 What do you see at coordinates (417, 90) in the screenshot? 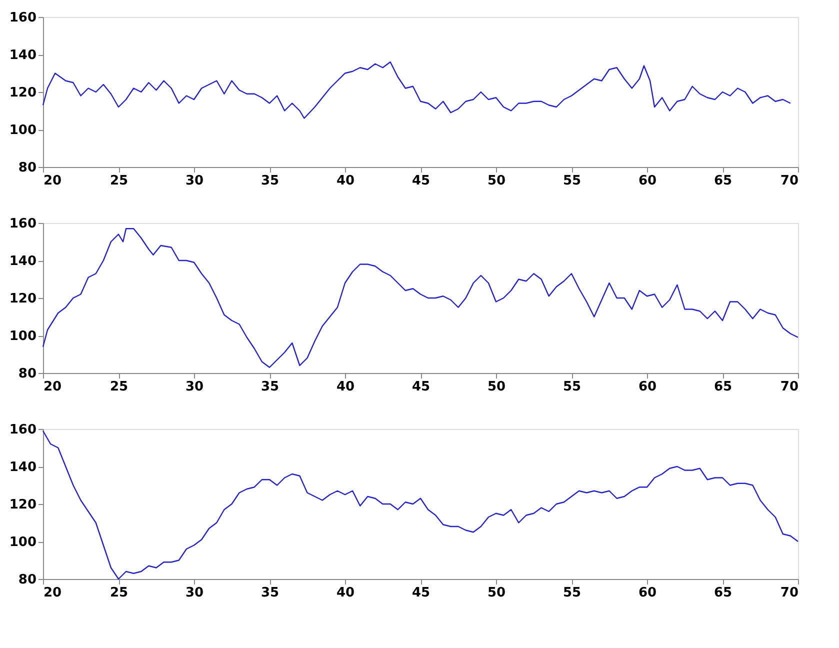
I see `line-series` at bounding box center [417, 90].